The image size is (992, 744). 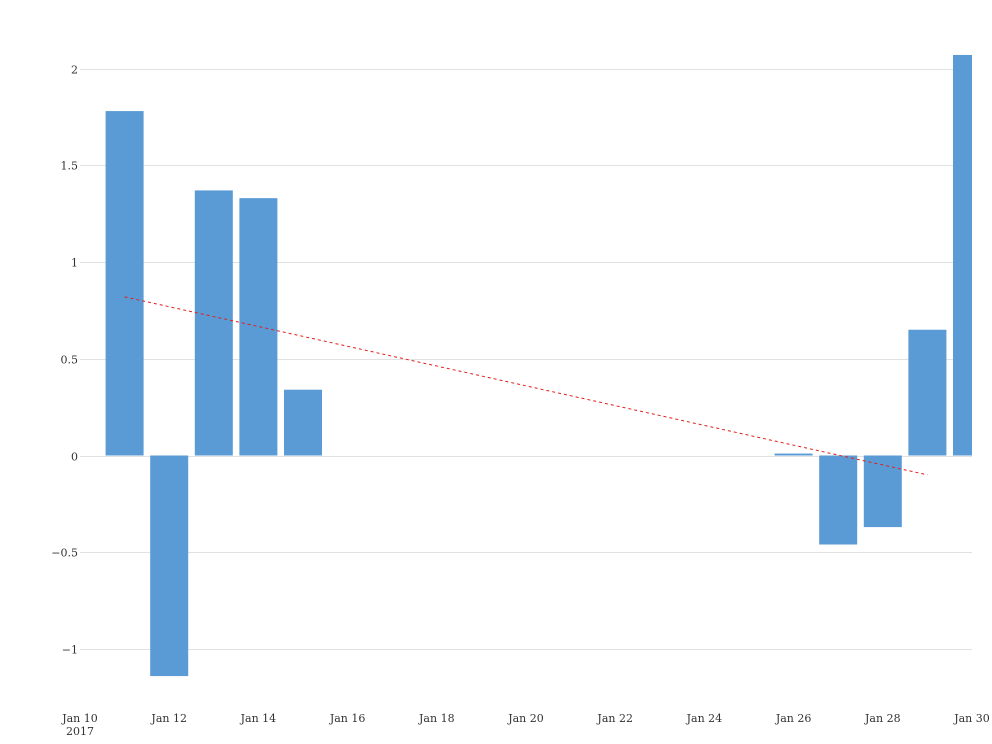 I want to click on x-tick-label: Jan 14, so click(x=258, y=718).